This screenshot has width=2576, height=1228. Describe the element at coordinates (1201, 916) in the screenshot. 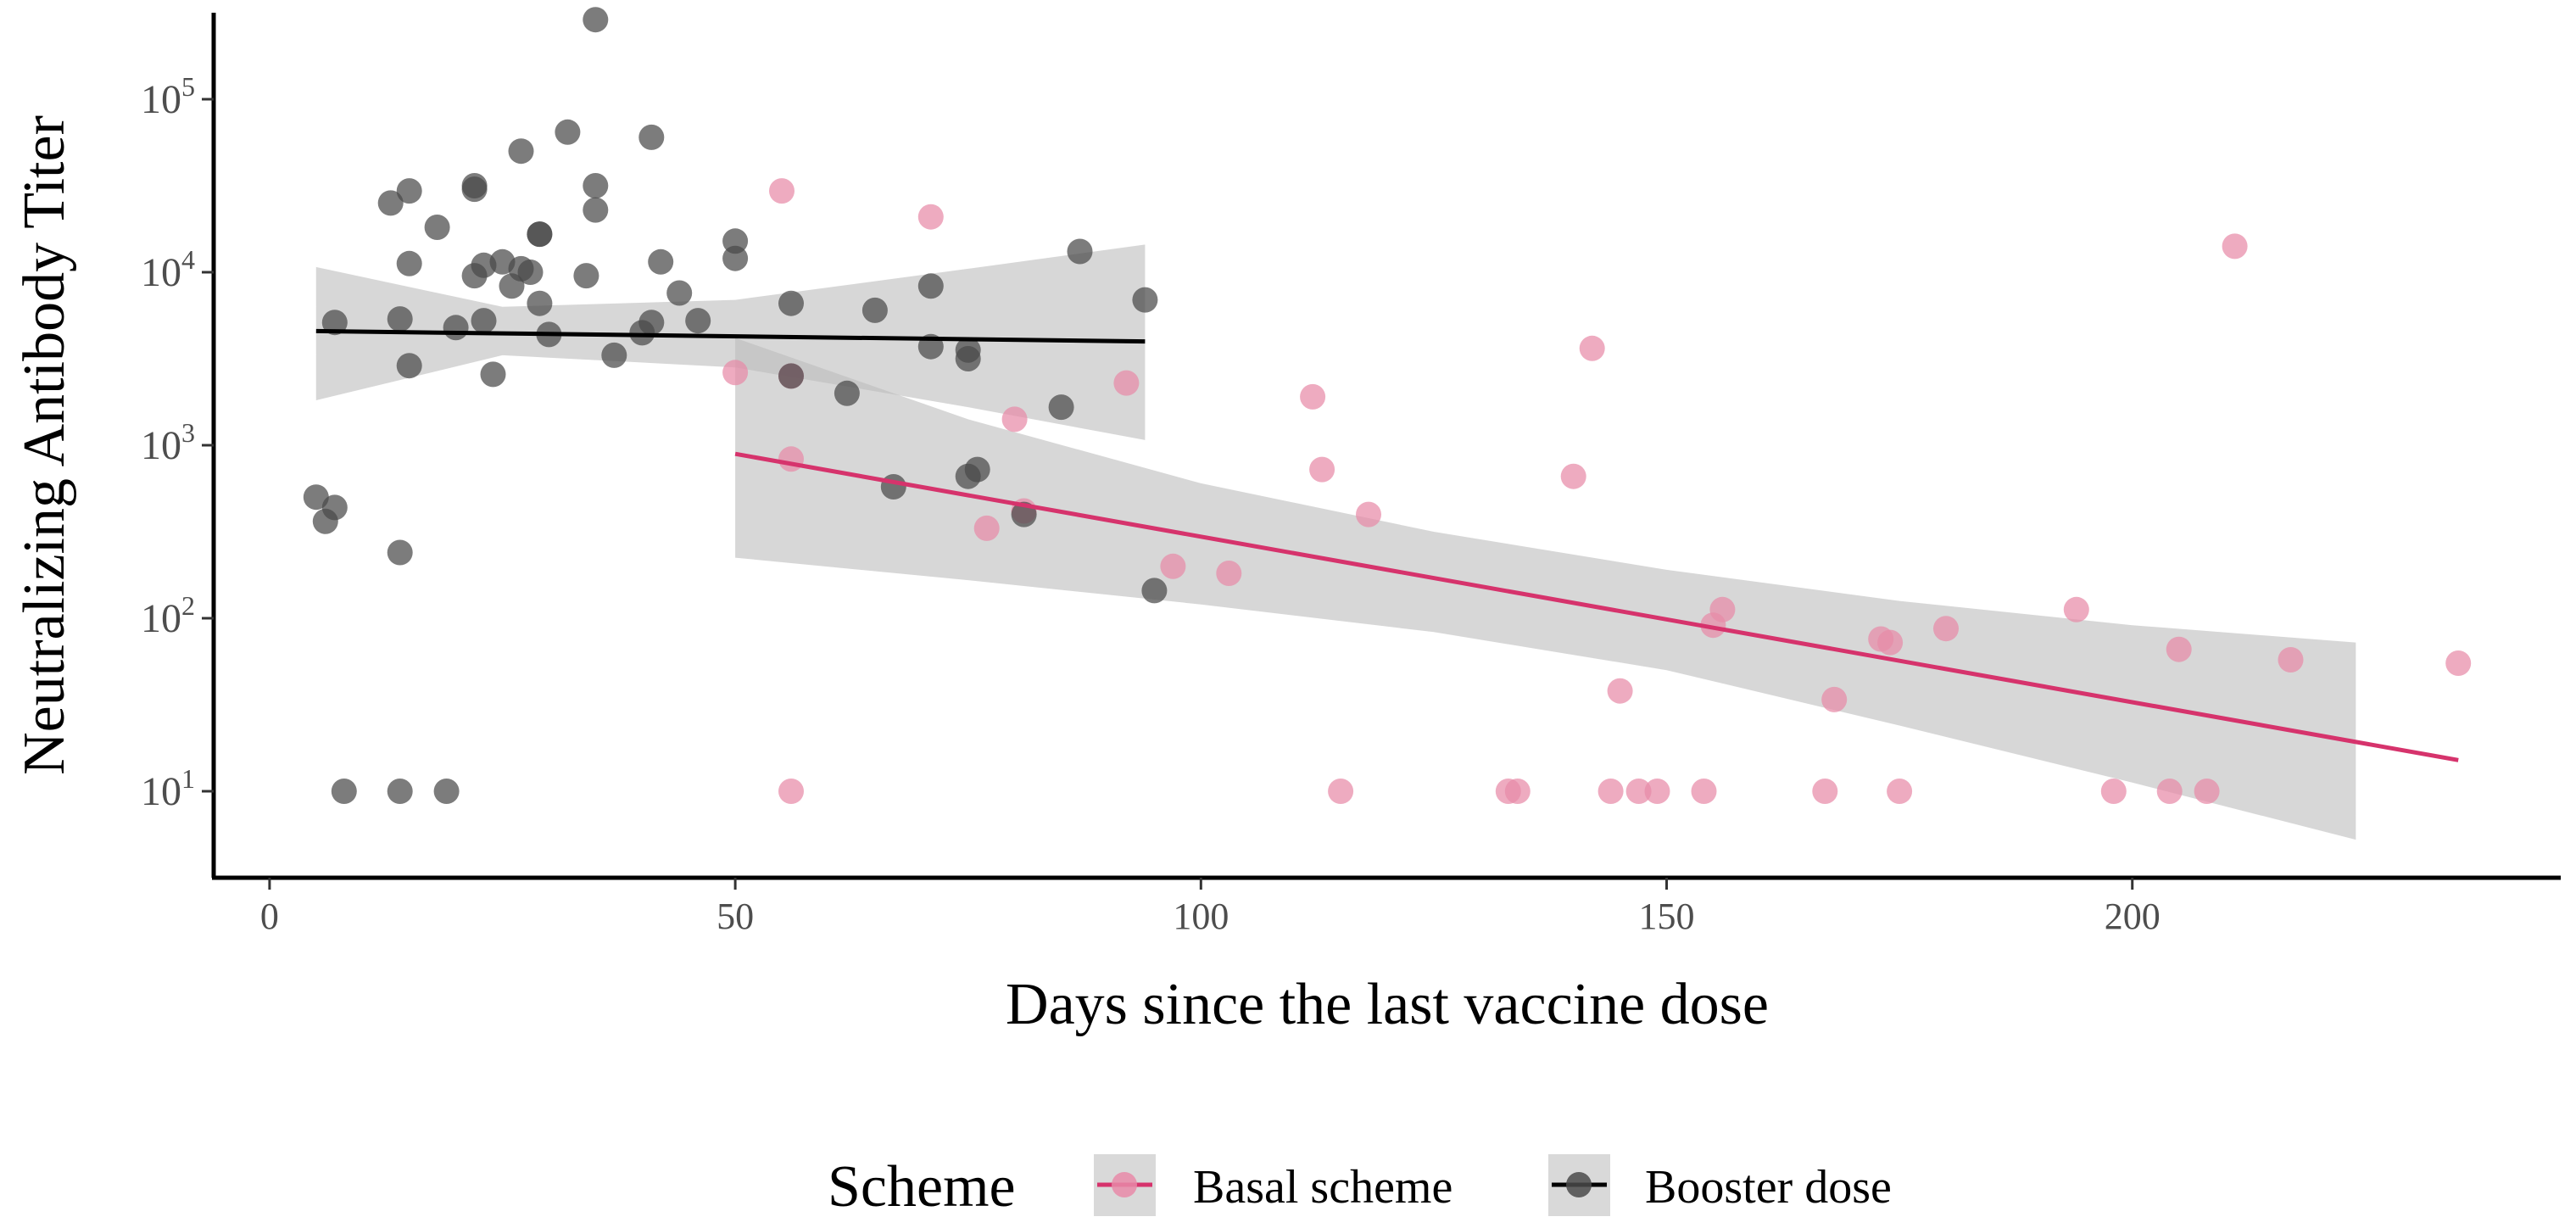

I see `x-tick-label: 100` at that location.